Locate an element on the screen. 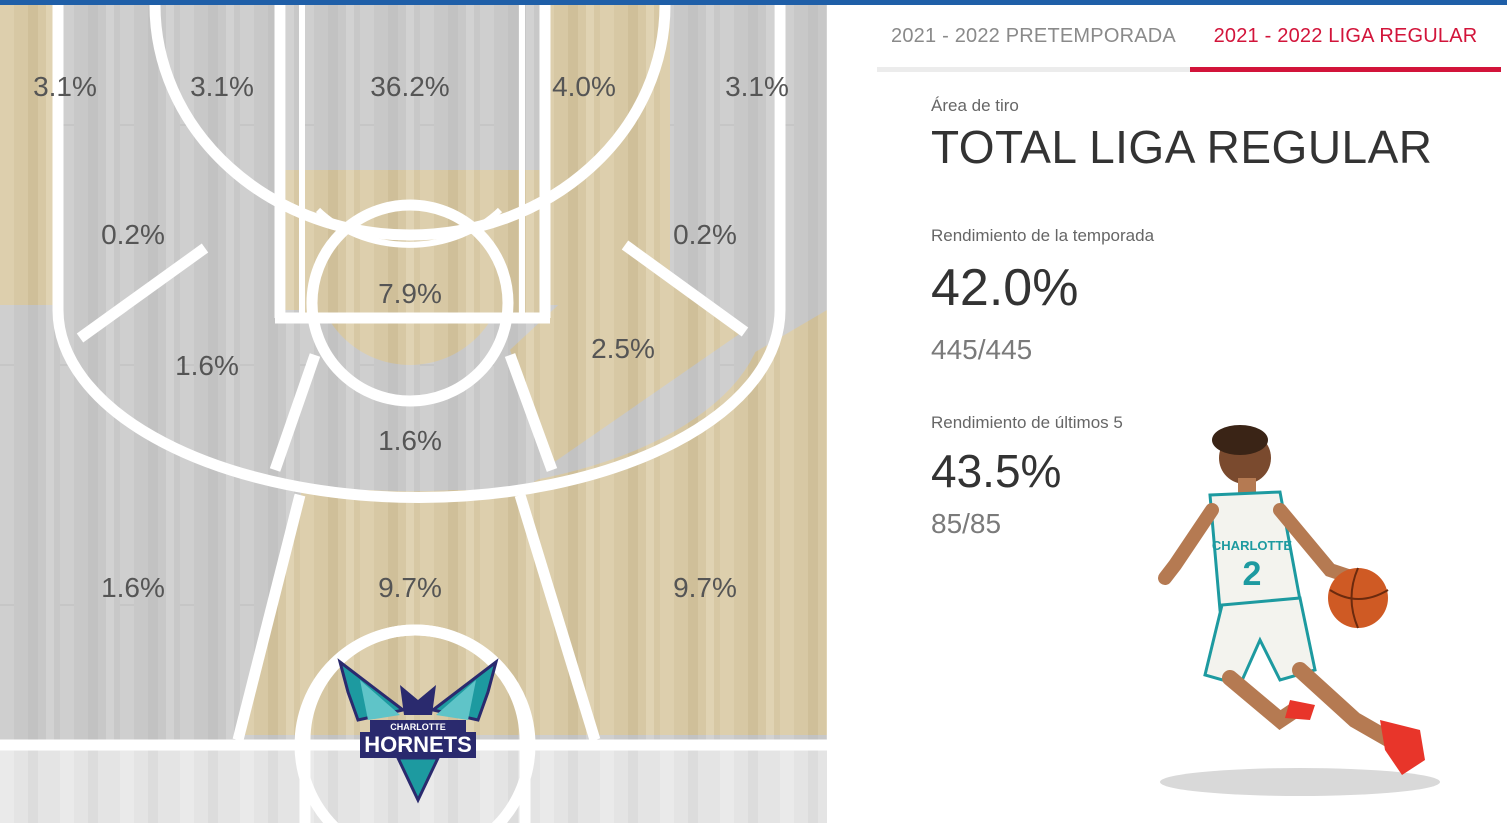 The image size is (1507, 823). zone-label-corner-right: 3.1% is located at coordinates (757, 86).